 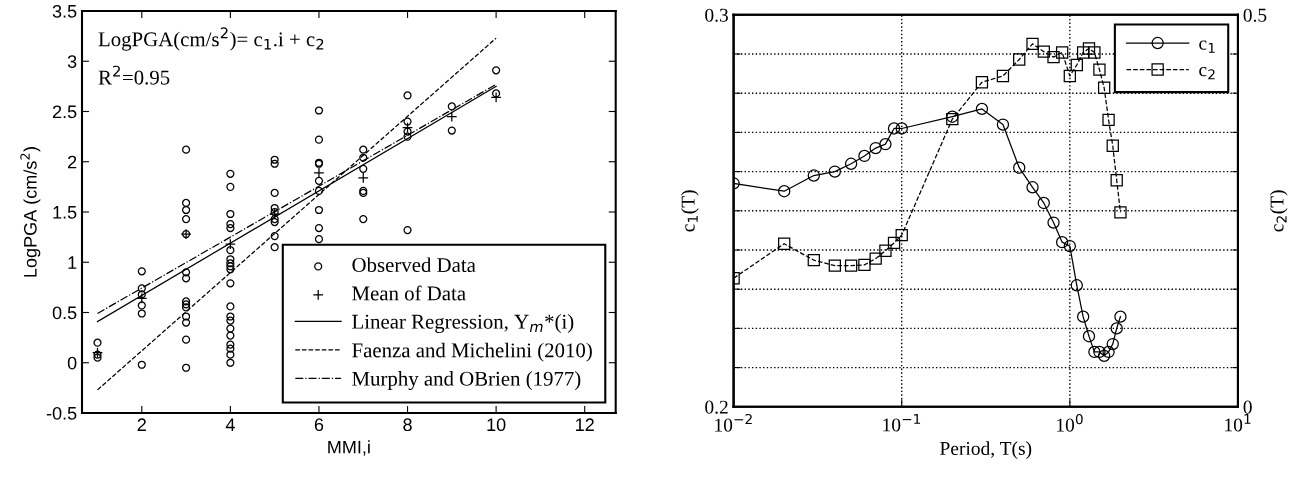 I want to click on y2-tick-label: 0.5, so click(x=1255, y=15).